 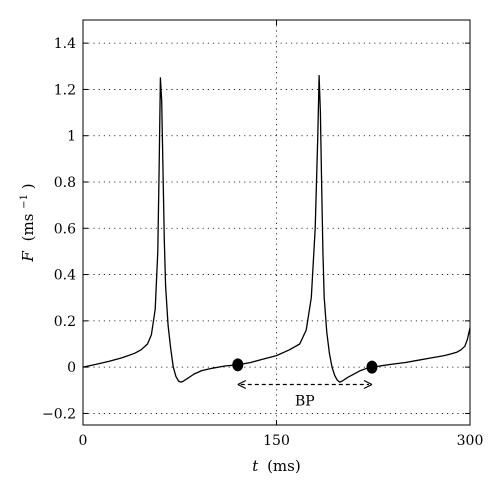 What do you see at coordinates (83, 441) in the screenshot?
I see `x-tick-label: 0` at bounding box center [83, 441].